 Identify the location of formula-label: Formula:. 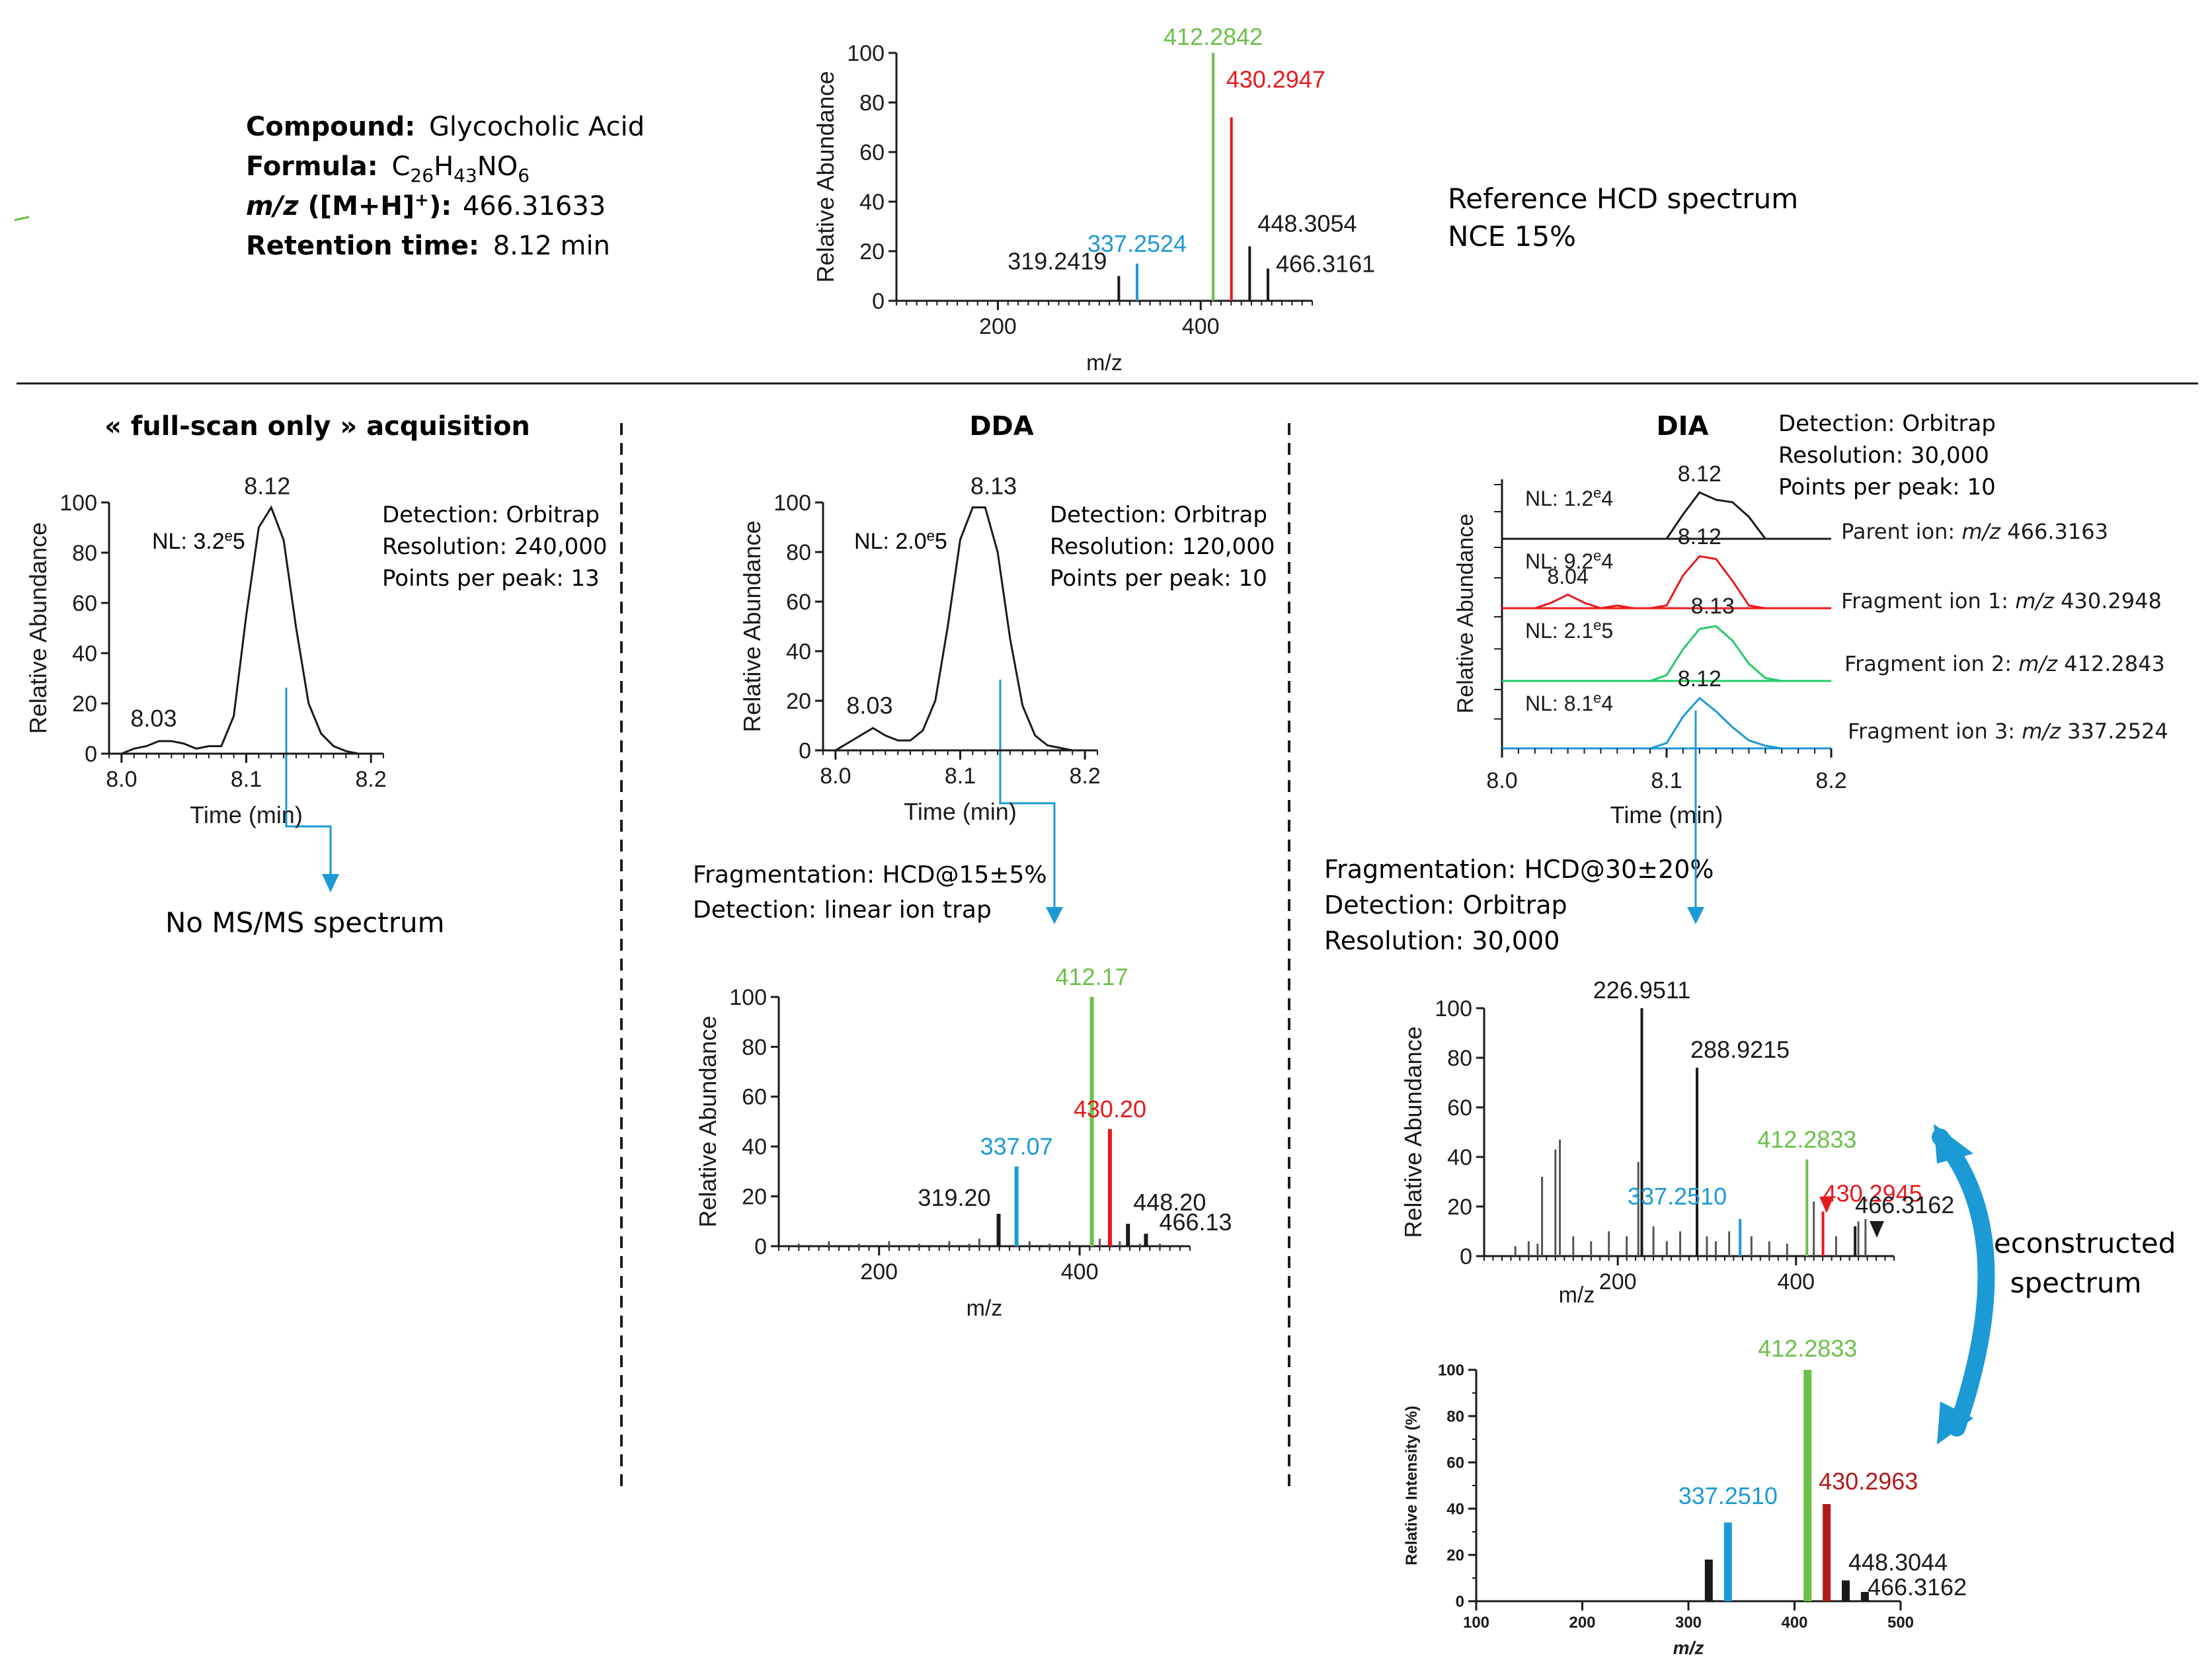
(312, 166).